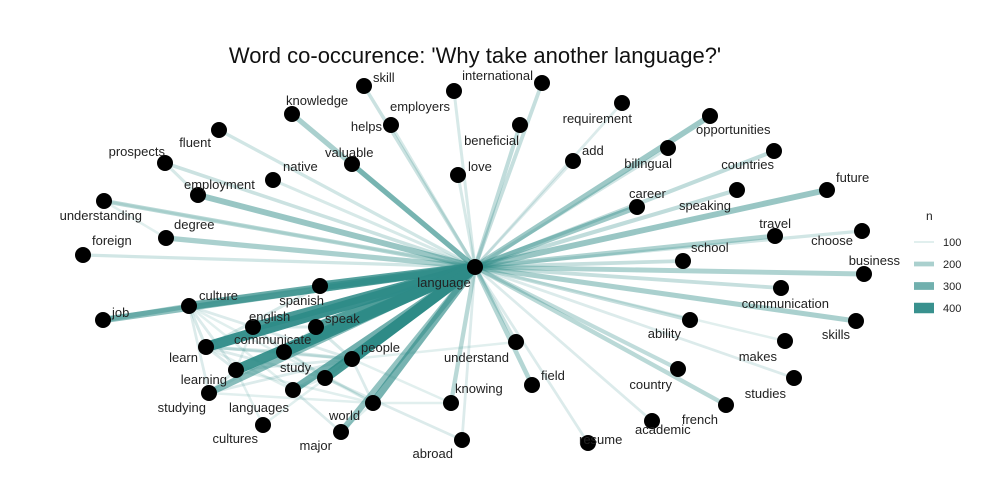  Describe the element at coordinates (293, 390) in the screenshot. I see `node-languages` at that location.